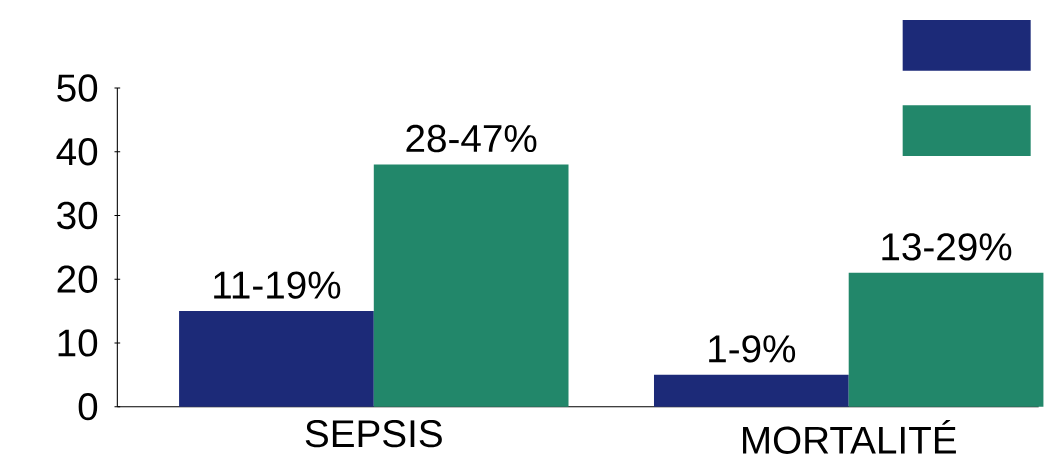 This screenshot has width=1056, height=468. I want to click on y-tick-label: 30, so click(77, 215).